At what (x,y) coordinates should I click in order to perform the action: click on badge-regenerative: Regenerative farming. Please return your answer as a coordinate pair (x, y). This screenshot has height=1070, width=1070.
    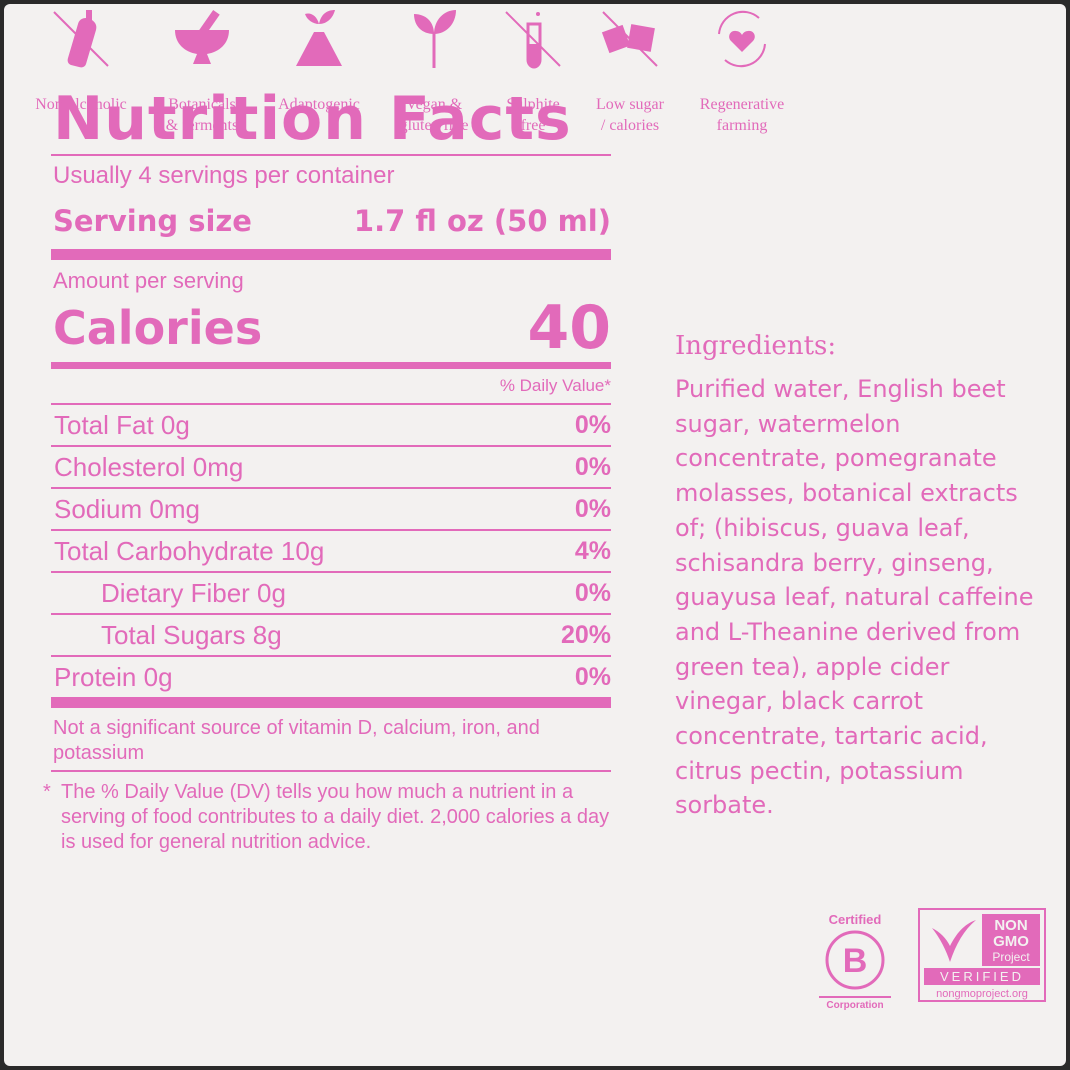
    Looking at the image, I should click on (742, 70).